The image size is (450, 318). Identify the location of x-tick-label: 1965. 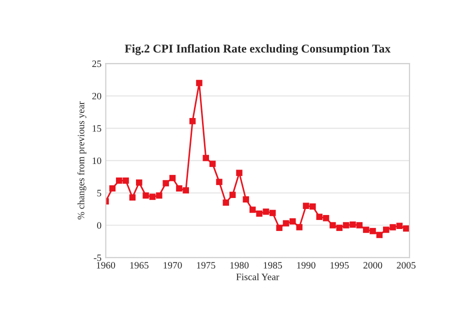
(139, 265).